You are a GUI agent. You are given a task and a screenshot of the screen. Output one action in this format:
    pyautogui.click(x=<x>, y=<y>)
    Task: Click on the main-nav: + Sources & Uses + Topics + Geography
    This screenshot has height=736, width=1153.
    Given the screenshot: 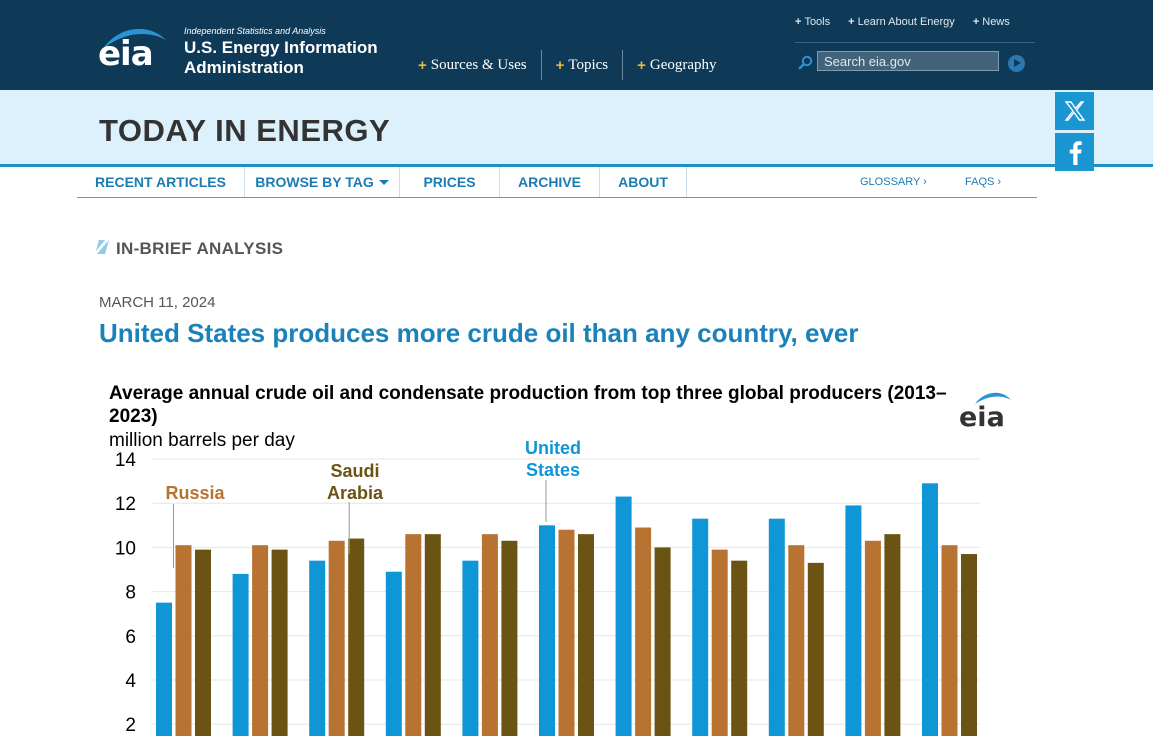 What is the action you would take?
    pyautogui.click(x=570, y=65)
    